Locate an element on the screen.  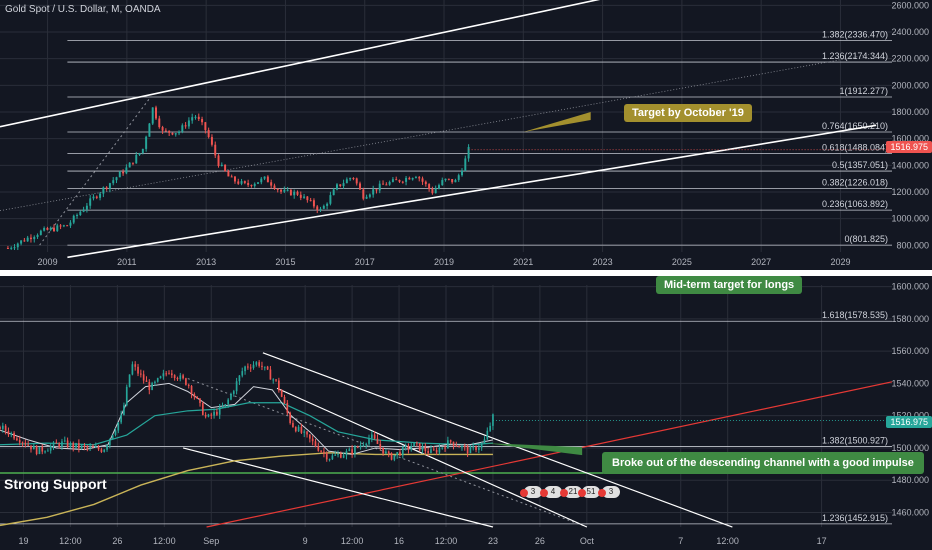
x-tick-label: 12:00 is located at coordinates (446, 541).